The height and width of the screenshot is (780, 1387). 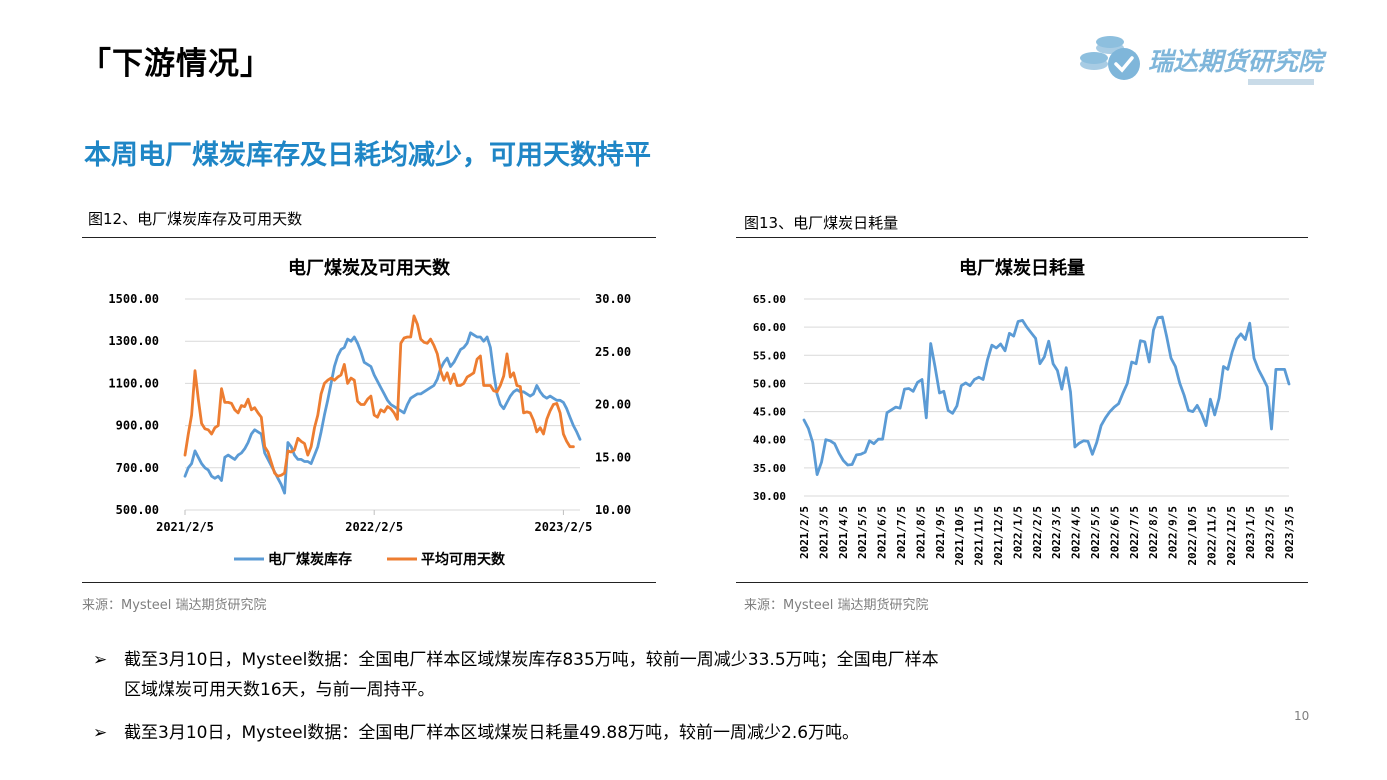 I want to click on x-tick-label: 2021/8/5, so click(x=920, y=532).